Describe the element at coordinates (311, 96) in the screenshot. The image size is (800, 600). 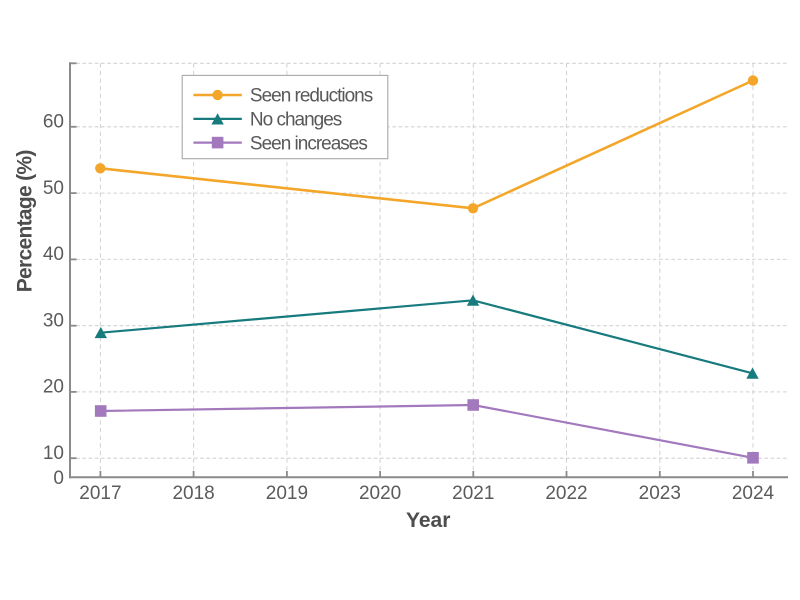
I see `svg-text: Seen reductions` at that location.